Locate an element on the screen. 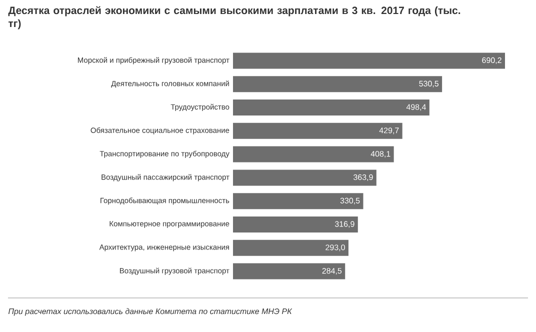 Image resolution: width=536 pixels, height=332 pixels. data-label: 316,9 is located at coordinates (344, 224).